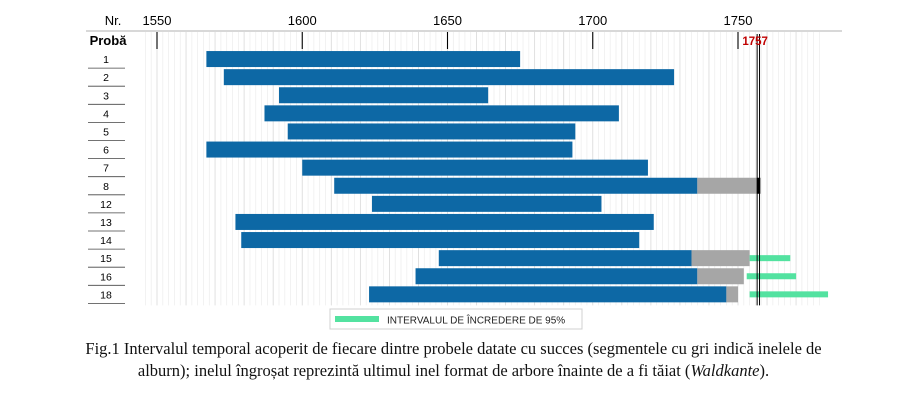 Image resolution: width=907 pixels, height=404 pixels. What do you see at coordinates (106, 277) in the screenshot?
I see `sample-label: 16` at bounding box center [106, 277].